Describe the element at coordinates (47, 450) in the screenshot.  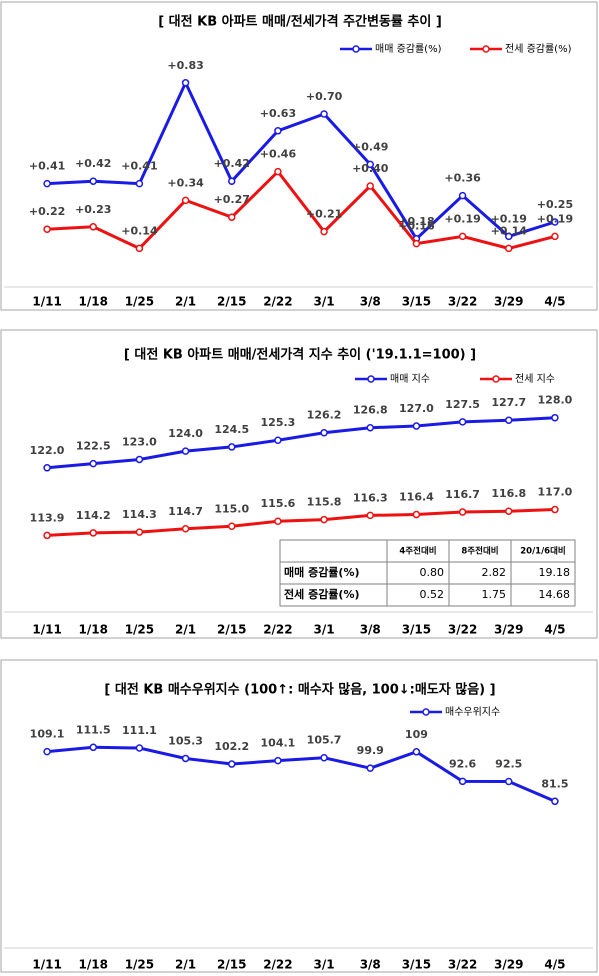
I see `data-label: 122.0` at that location.